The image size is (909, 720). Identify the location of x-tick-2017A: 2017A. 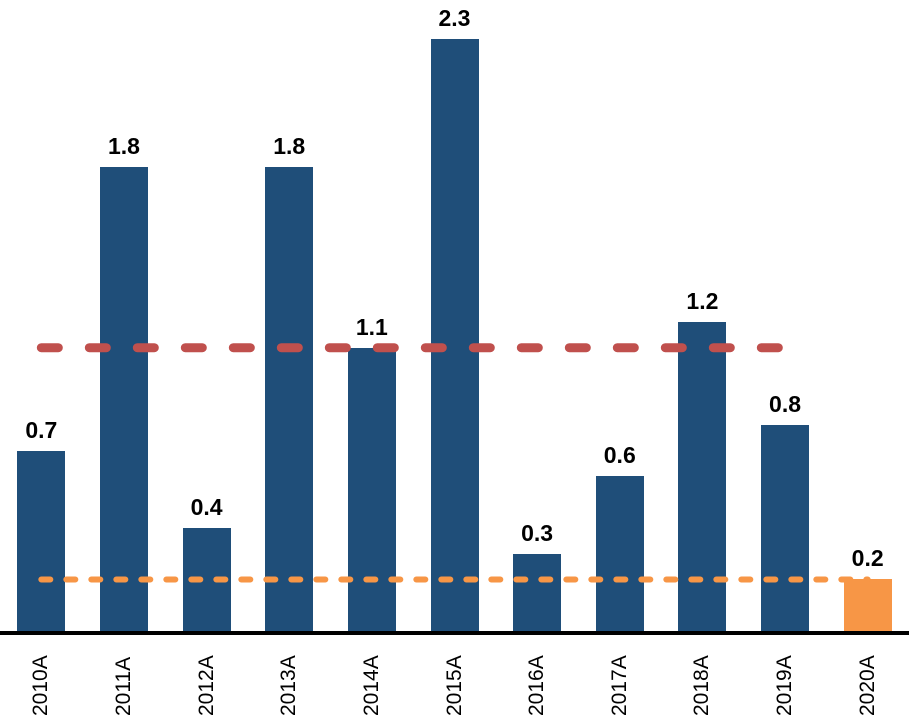
(619, 685).